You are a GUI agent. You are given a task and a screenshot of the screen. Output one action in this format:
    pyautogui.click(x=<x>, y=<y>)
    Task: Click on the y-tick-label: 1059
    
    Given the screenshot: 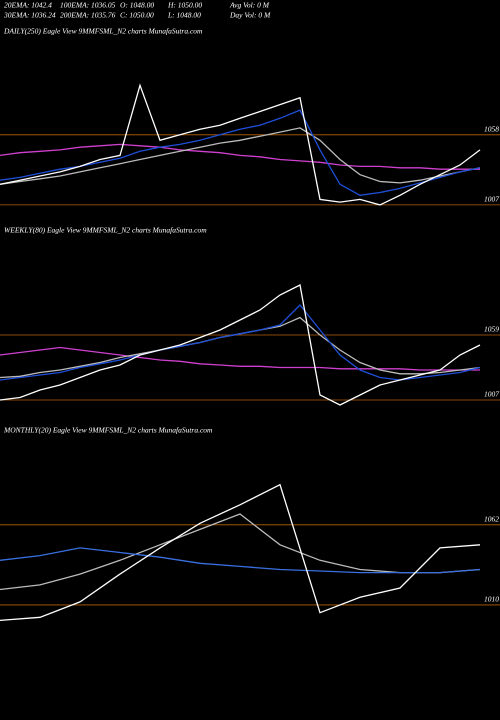 What is the action you would take?
    pyautogui.click(x=491, y=329)
    